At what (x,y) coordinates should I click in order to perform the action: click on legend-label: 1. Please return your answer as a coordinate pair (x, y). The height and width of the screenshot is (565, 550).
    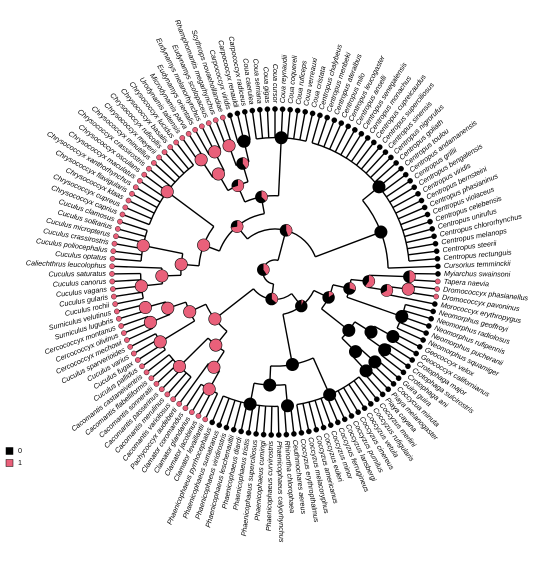
    Looking at the image, I should click on (20, 462).